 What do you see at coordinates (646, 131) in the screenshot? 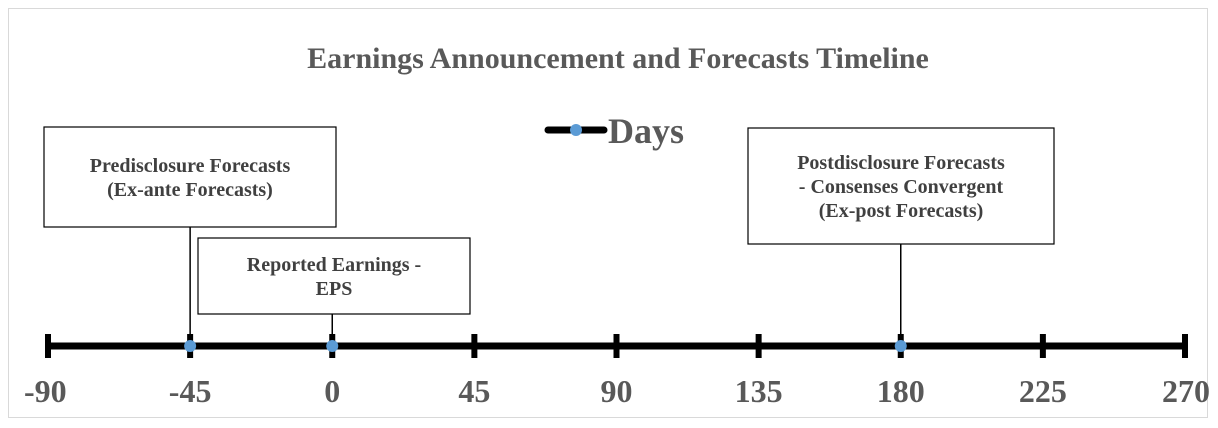
I see `legend-label: Days` at bounding box center [646, 131].